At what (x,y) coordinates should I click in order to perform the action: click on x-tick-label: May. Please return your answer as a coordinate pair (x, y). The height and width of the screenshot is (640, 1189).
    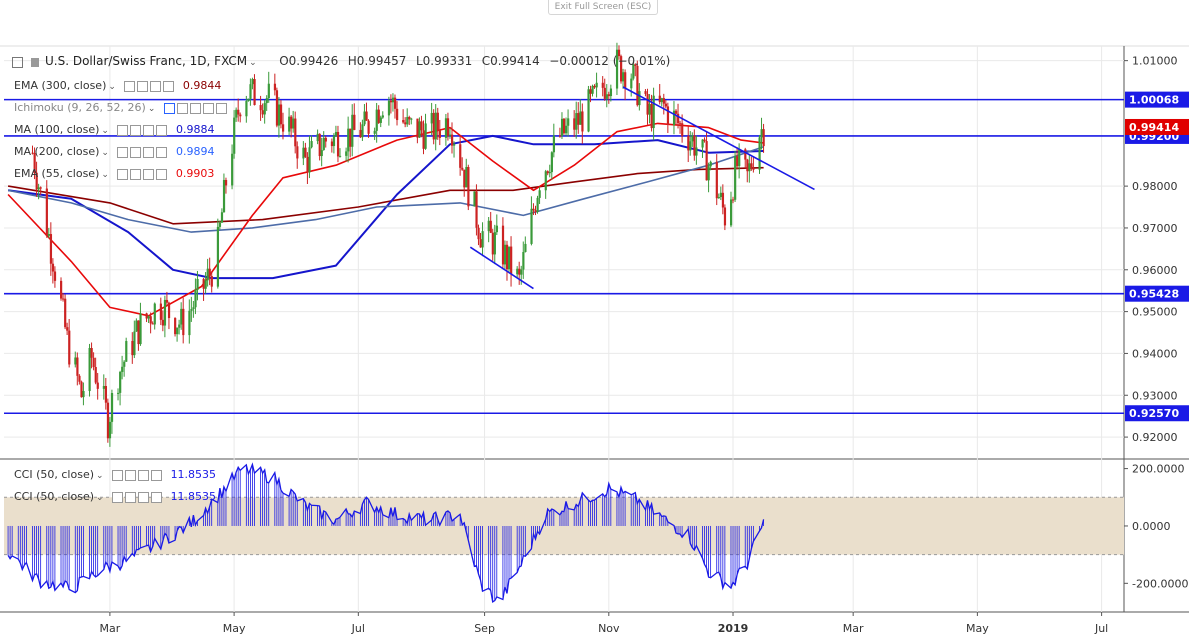
    Looking at the image, I should click on (977, 628).